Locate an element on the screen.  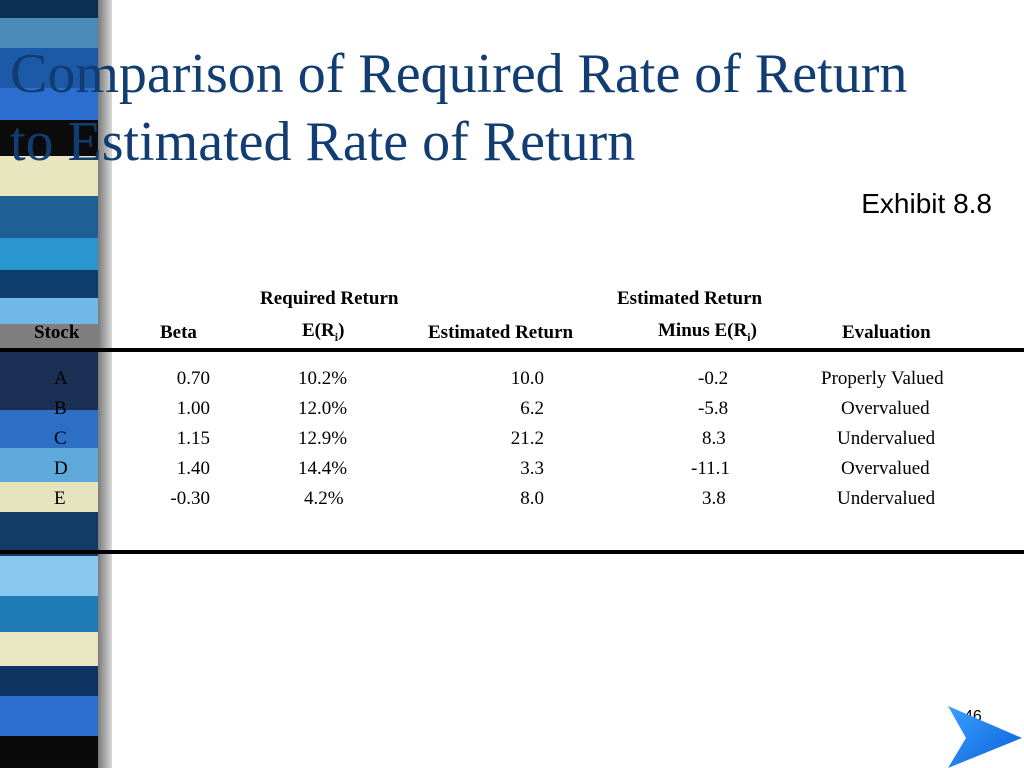
header-required-top: Required Return is located at coordinates (329, 298).